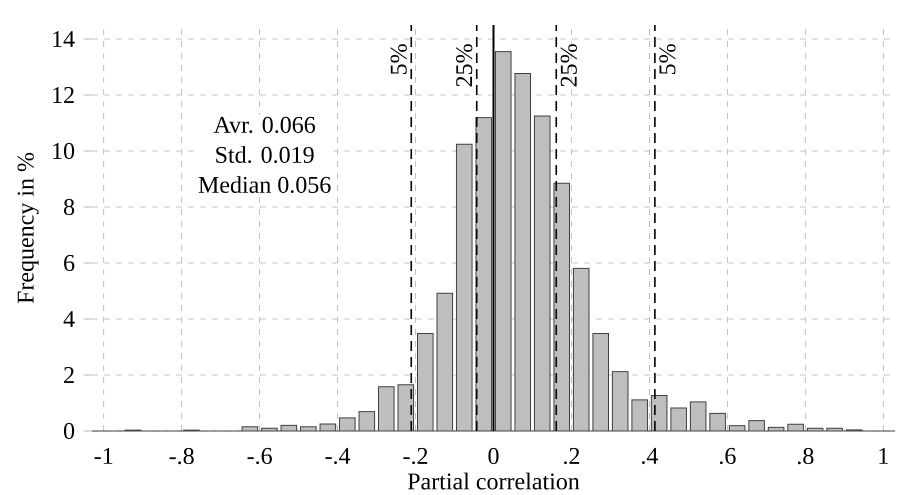  Describe the element at coordinates (69, 431) in the screenshot. I see `y-tick-label: 0` at that location.